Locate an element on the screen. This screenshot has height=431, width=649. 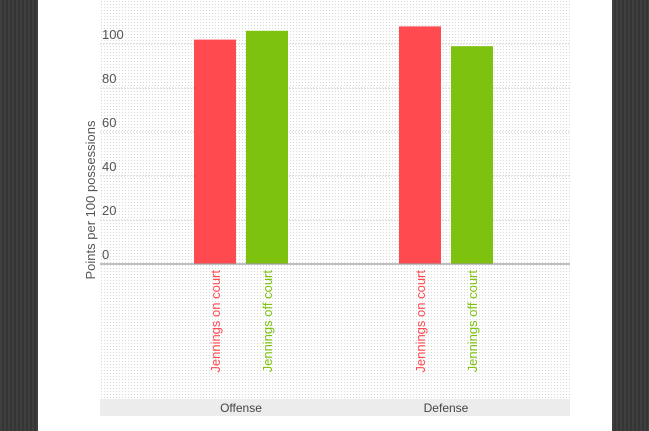
group-label: Defense is located at coordinates (446, 408).